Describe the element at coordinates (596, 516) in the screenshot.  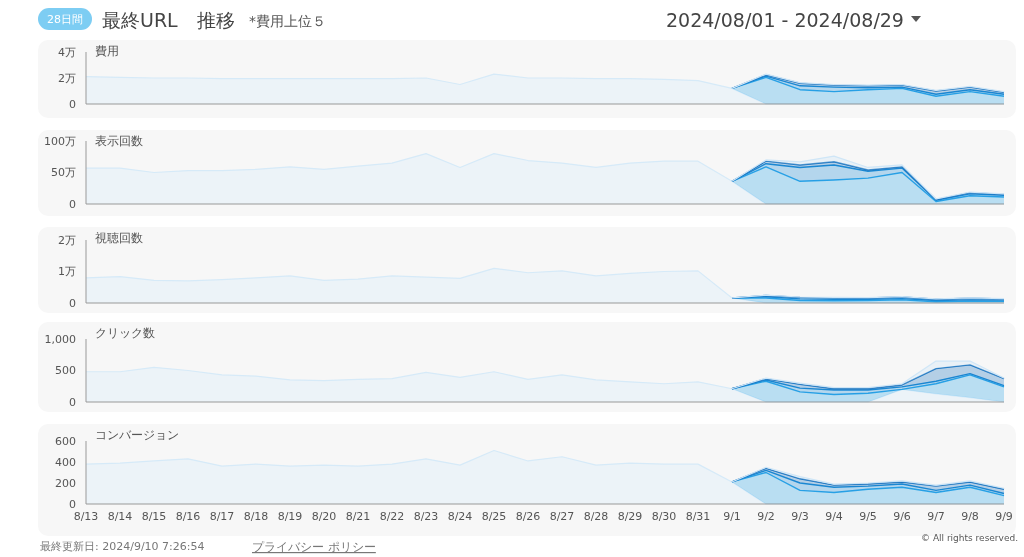
I see `x-tick-label: 8/28` at that location.